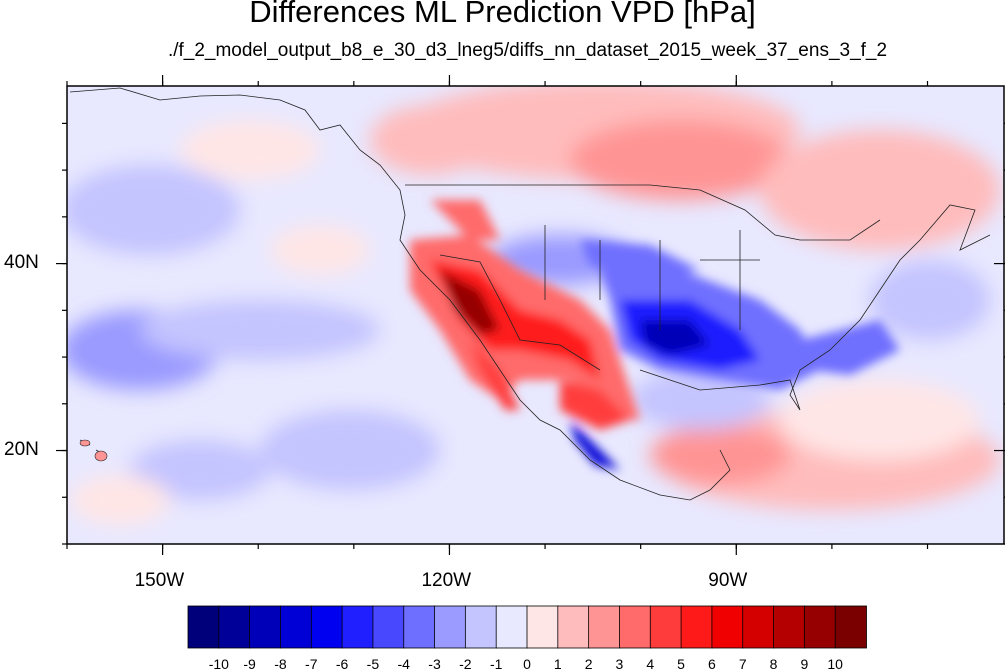  What do you see at coordinates (249, 664) in the screenshot?
I see `colorbar-label: -9` at bounding box center [249, 664].